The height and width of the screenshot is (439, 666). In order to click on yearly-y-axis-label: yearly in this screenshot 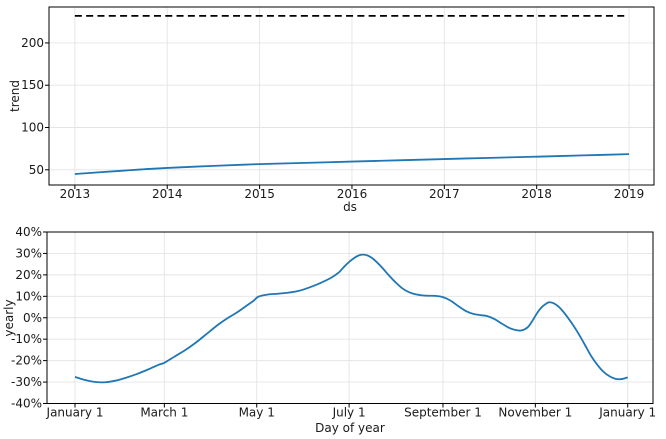, I will do `click(9, 318)`.